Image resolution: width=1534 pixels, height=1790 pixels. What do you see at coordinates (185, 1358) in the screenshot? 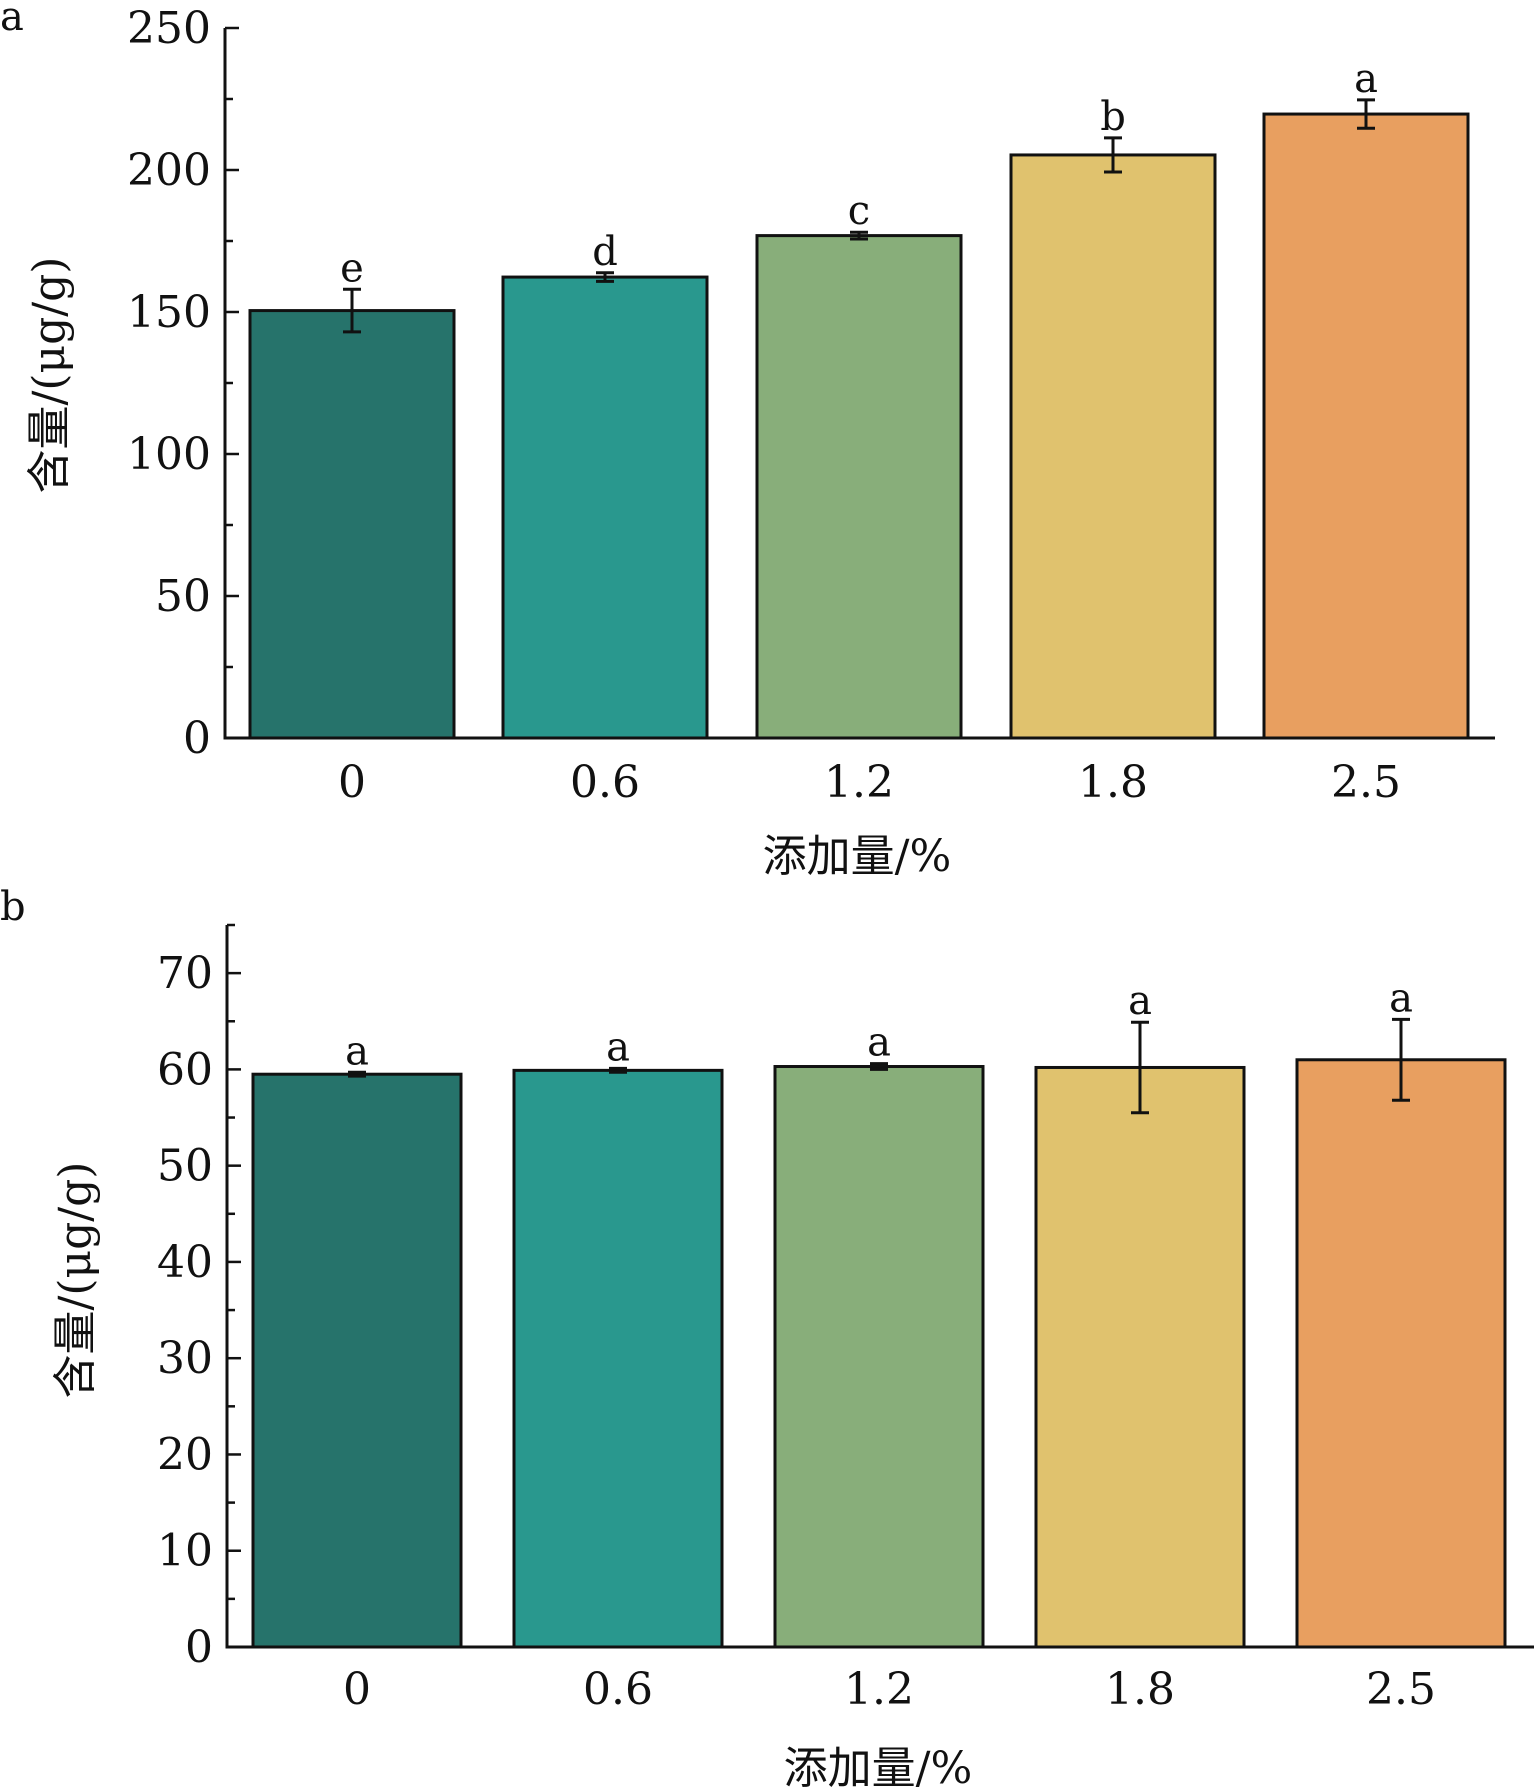
I see `y-tick-label: 30` at bounding box center [185, 1358].